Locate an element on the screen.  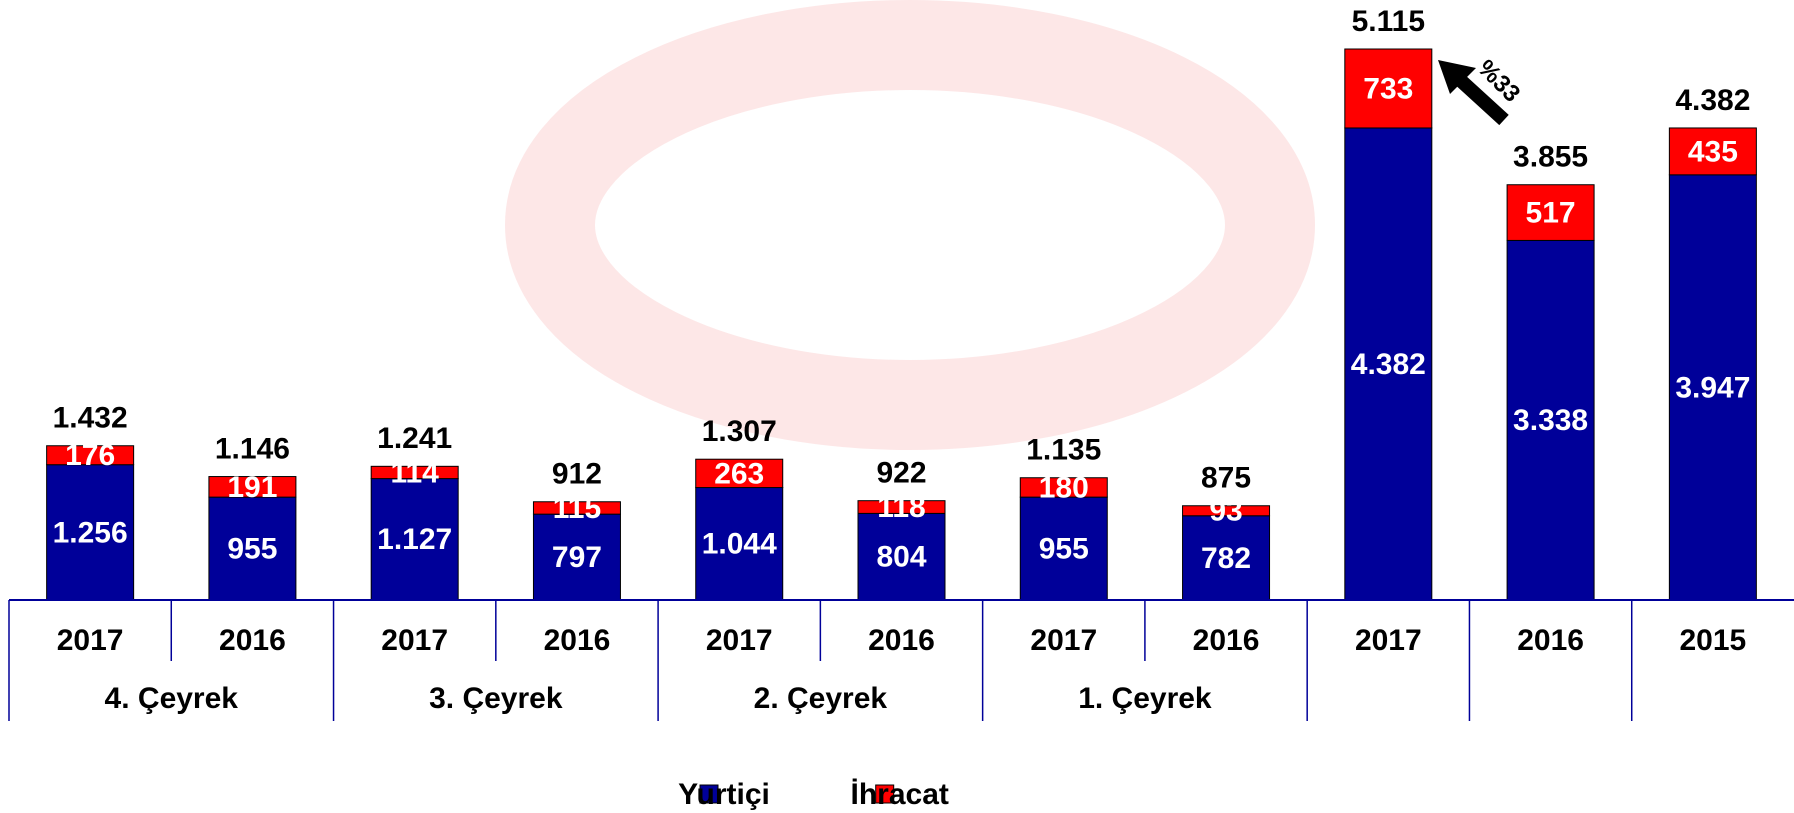
value-label: 733 is located at coordinates (1388, 88).